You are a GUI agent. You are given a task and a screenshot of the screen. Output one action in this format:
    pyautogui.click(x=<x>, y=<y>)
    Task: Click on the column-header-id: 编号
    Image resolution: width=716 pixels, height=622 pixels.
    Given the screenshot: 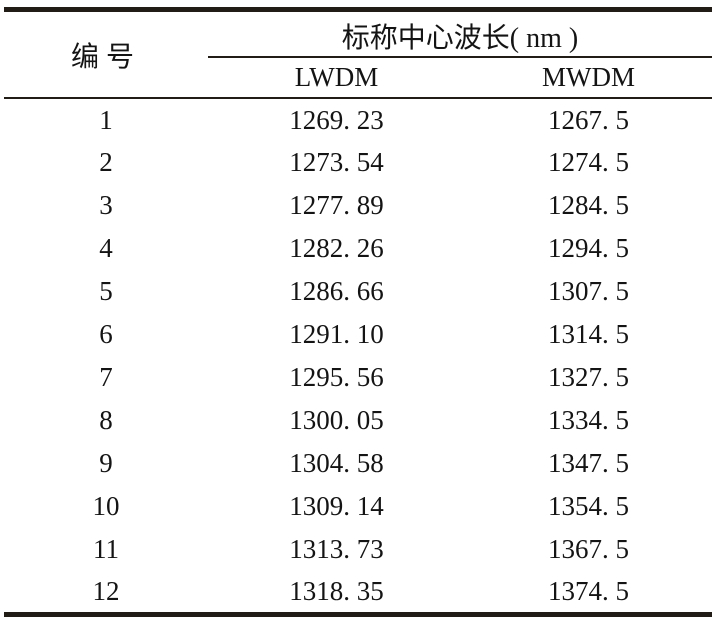 What is the action you would take?
    pyautogui.click(x=105, y=57)
    